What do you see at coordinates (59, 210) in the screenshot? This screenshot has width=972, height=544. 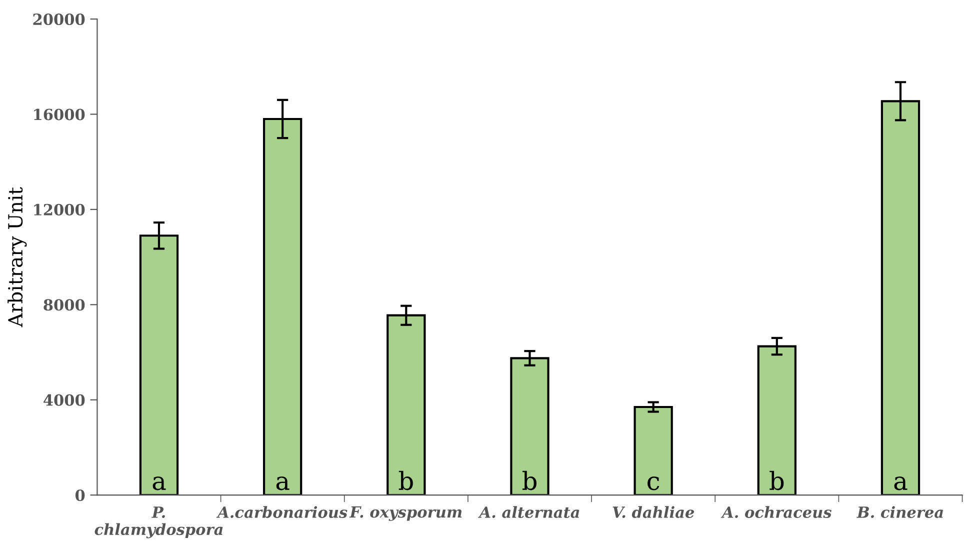 I see `y-tick-label: 12000` at bounding box center [59, 210].